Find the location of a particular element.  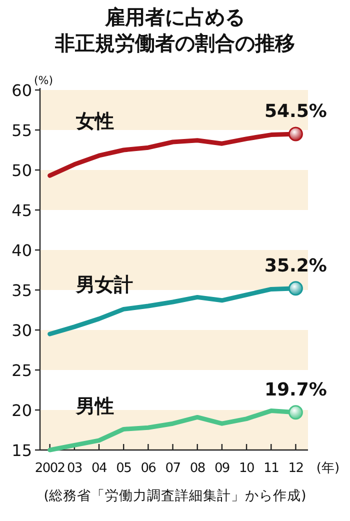

x-tick-label: 06 is located at coordinates (148, 468).